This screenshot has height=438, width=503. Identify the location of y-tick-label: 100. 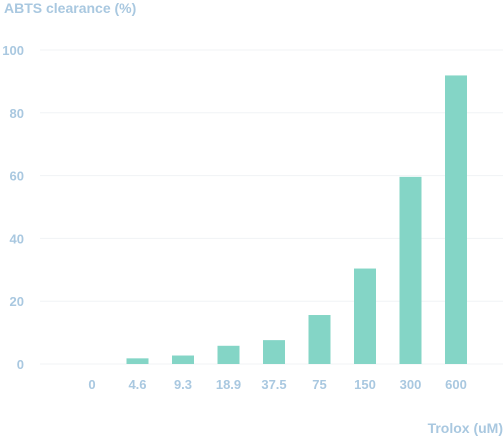
(13, 50).